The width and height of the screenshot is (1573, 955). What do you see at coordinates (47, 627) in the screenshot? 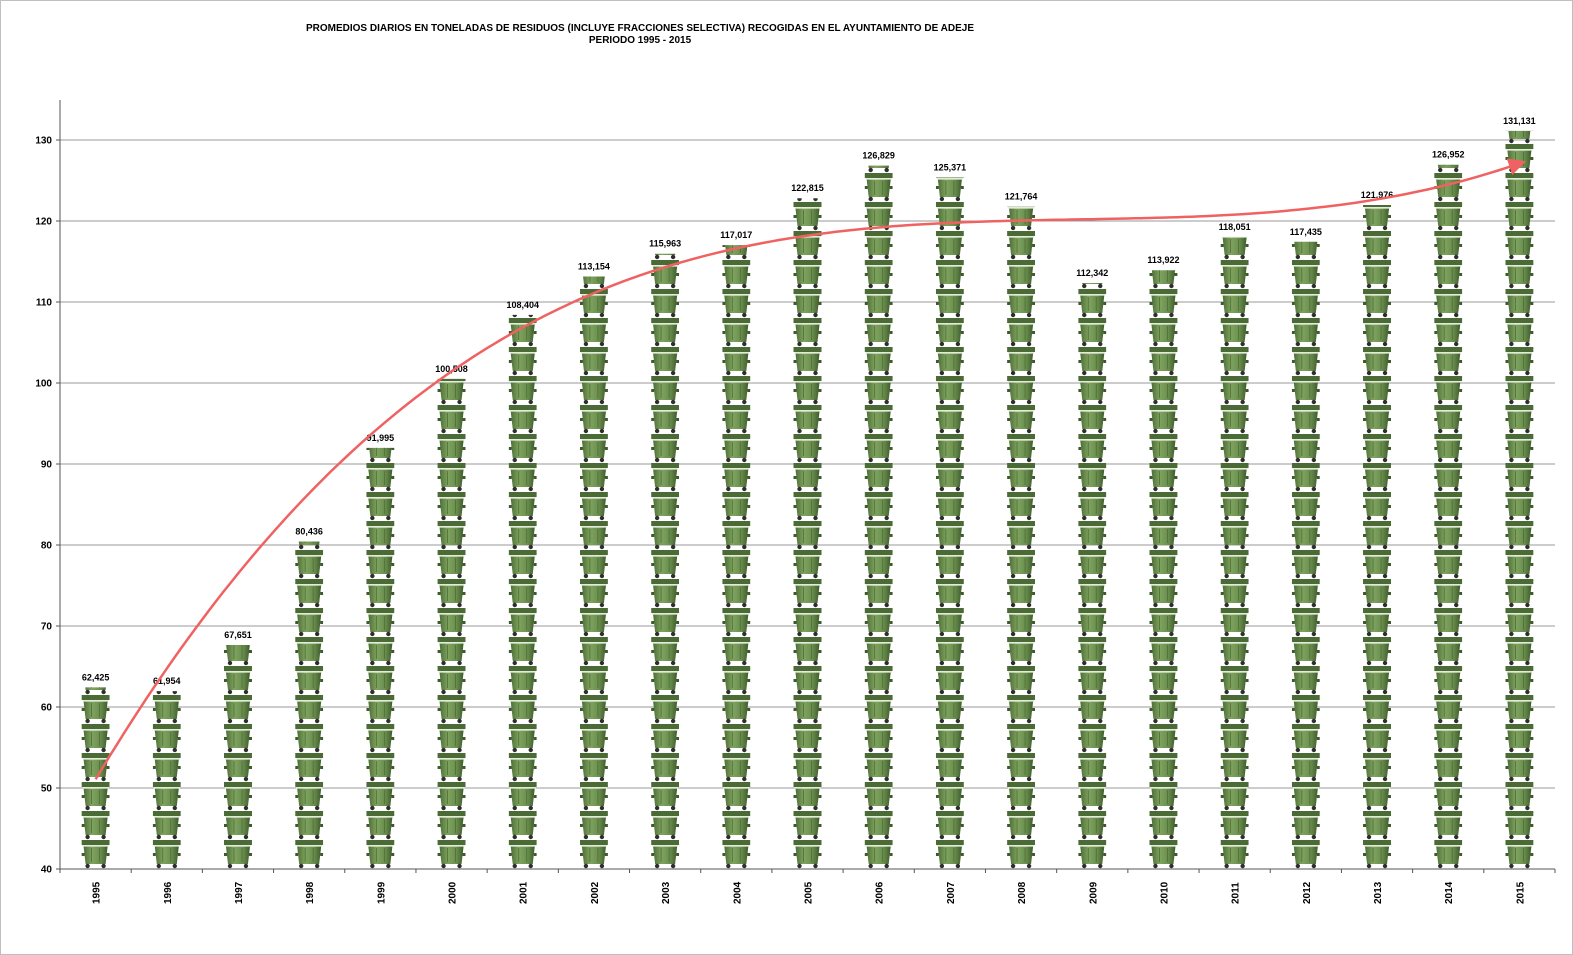
I see `y-tick-label: 70` at bounding box center [47, 627].